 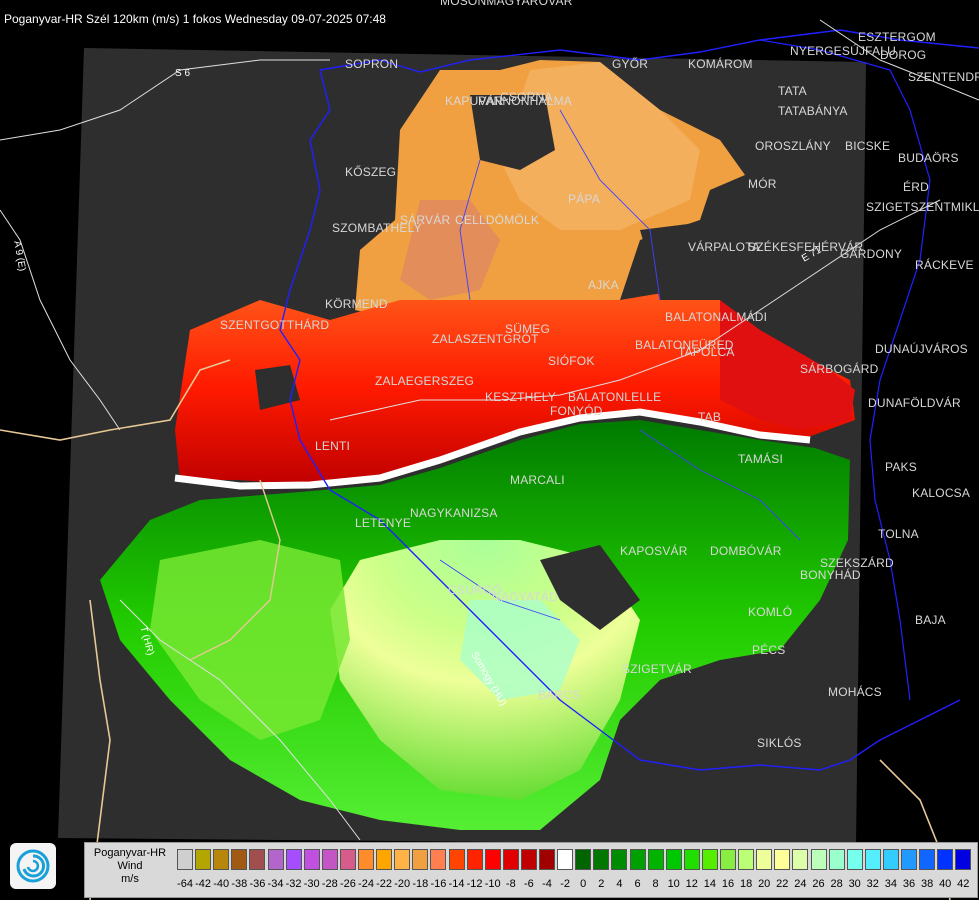 What do you see at coordinates (311, 884) in the screenshot?
I see `legend-tick-label: -30` at bounding box center [311, 884].